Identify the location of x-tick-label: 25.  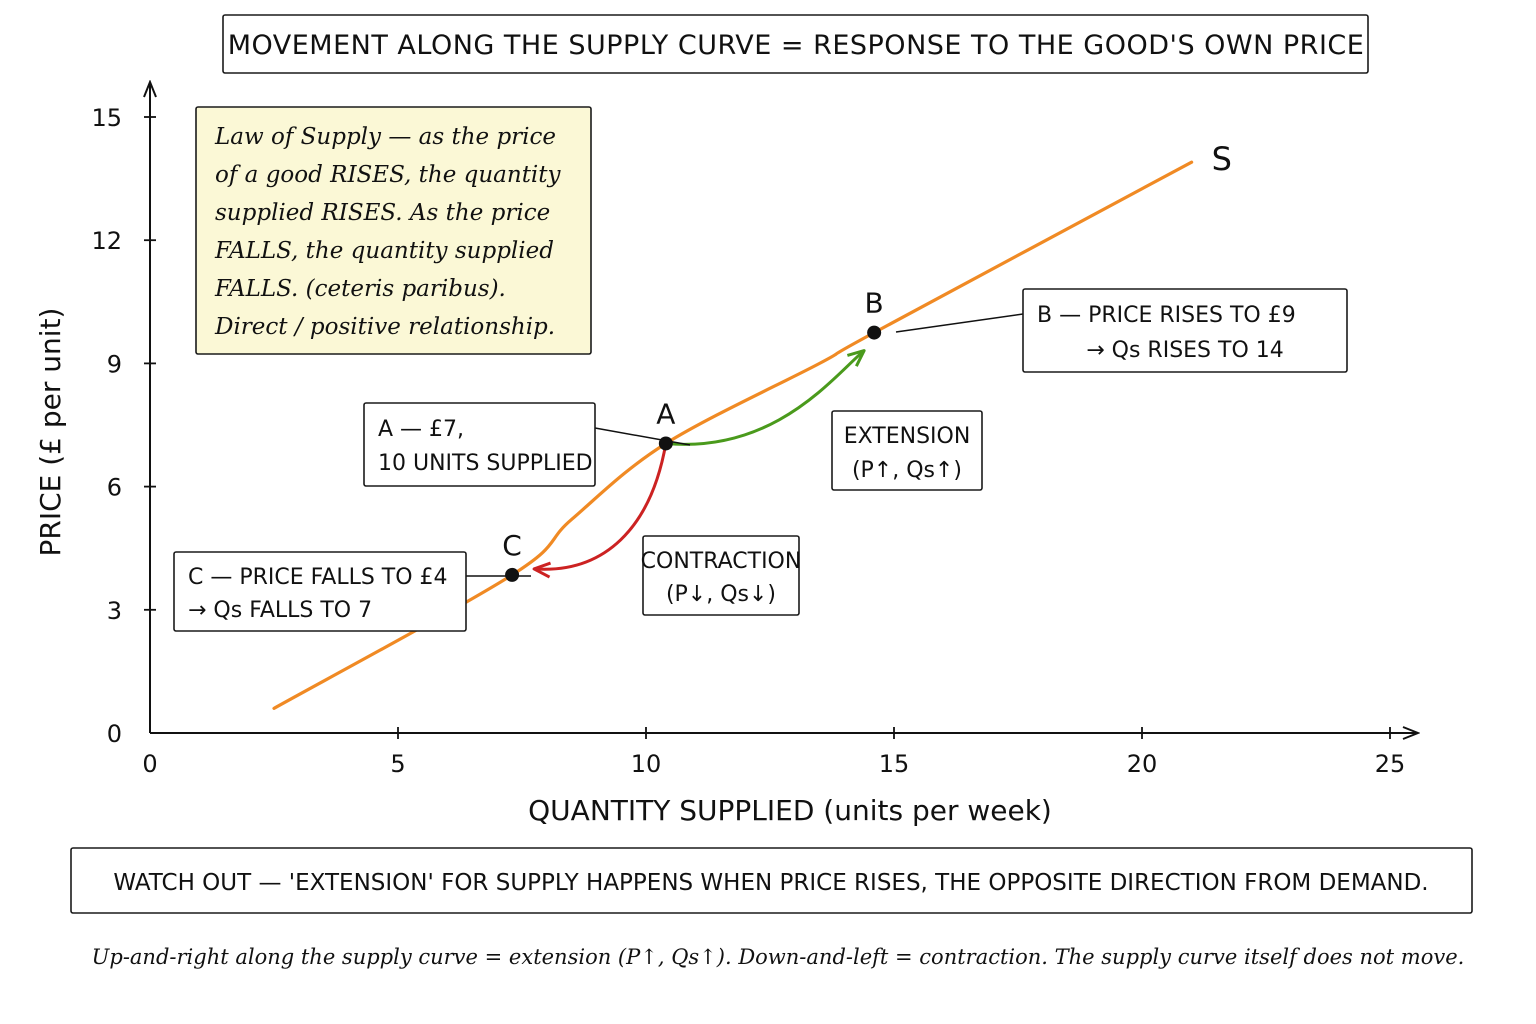
(1390, 764).